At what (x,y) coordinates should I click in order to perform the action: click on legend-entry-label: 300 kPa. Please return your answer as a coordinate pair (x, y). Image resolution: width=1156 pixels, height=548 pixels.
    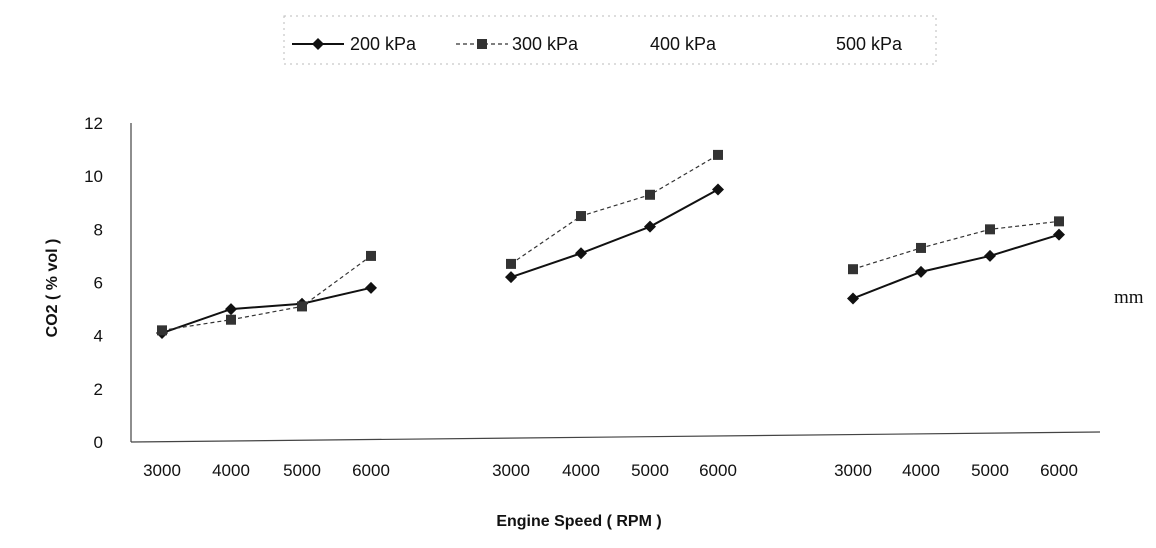
    Looking at the image, I should click on (545, 44).